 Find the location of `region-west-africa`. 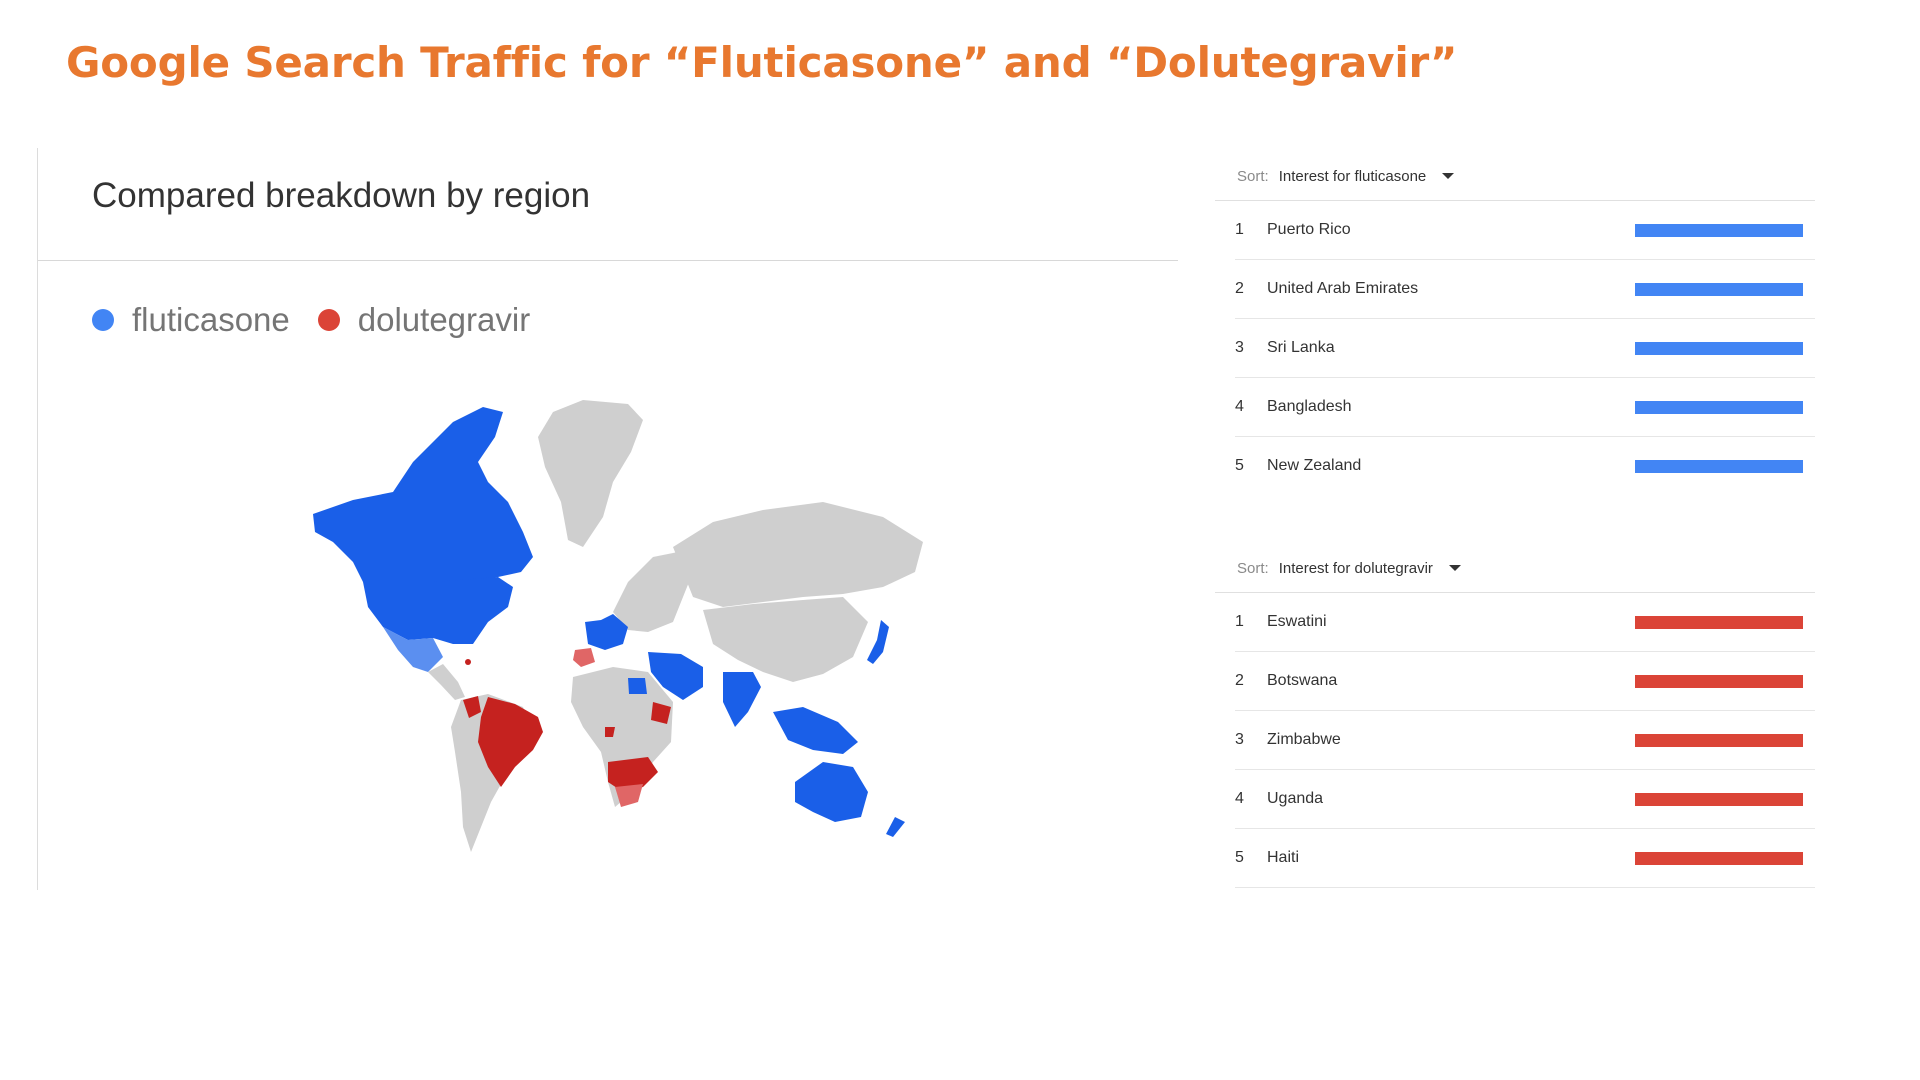

region-west-africa is located at coordinates (610, 732).